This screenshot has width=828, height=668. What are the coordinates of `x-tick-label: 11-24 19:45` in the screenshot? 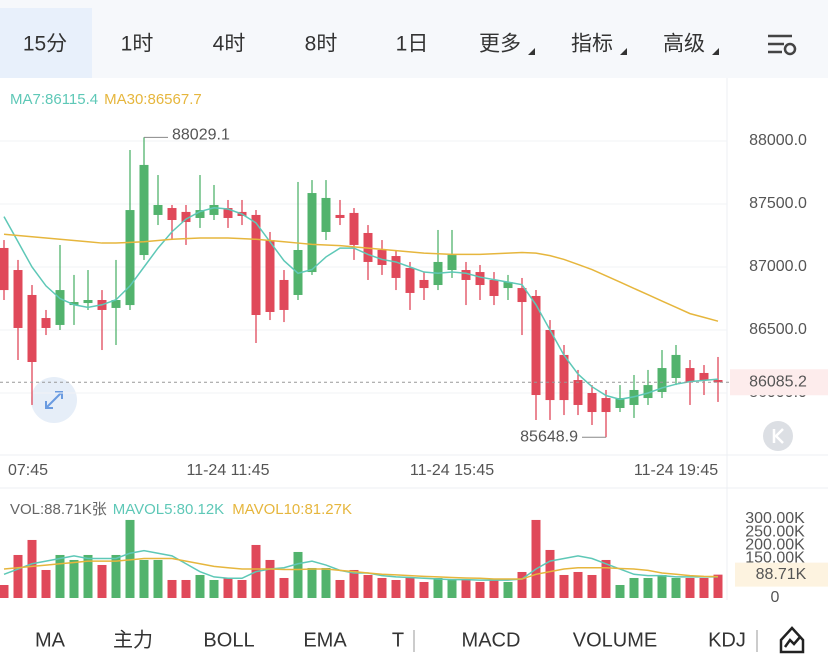 It's located at (676, 470).